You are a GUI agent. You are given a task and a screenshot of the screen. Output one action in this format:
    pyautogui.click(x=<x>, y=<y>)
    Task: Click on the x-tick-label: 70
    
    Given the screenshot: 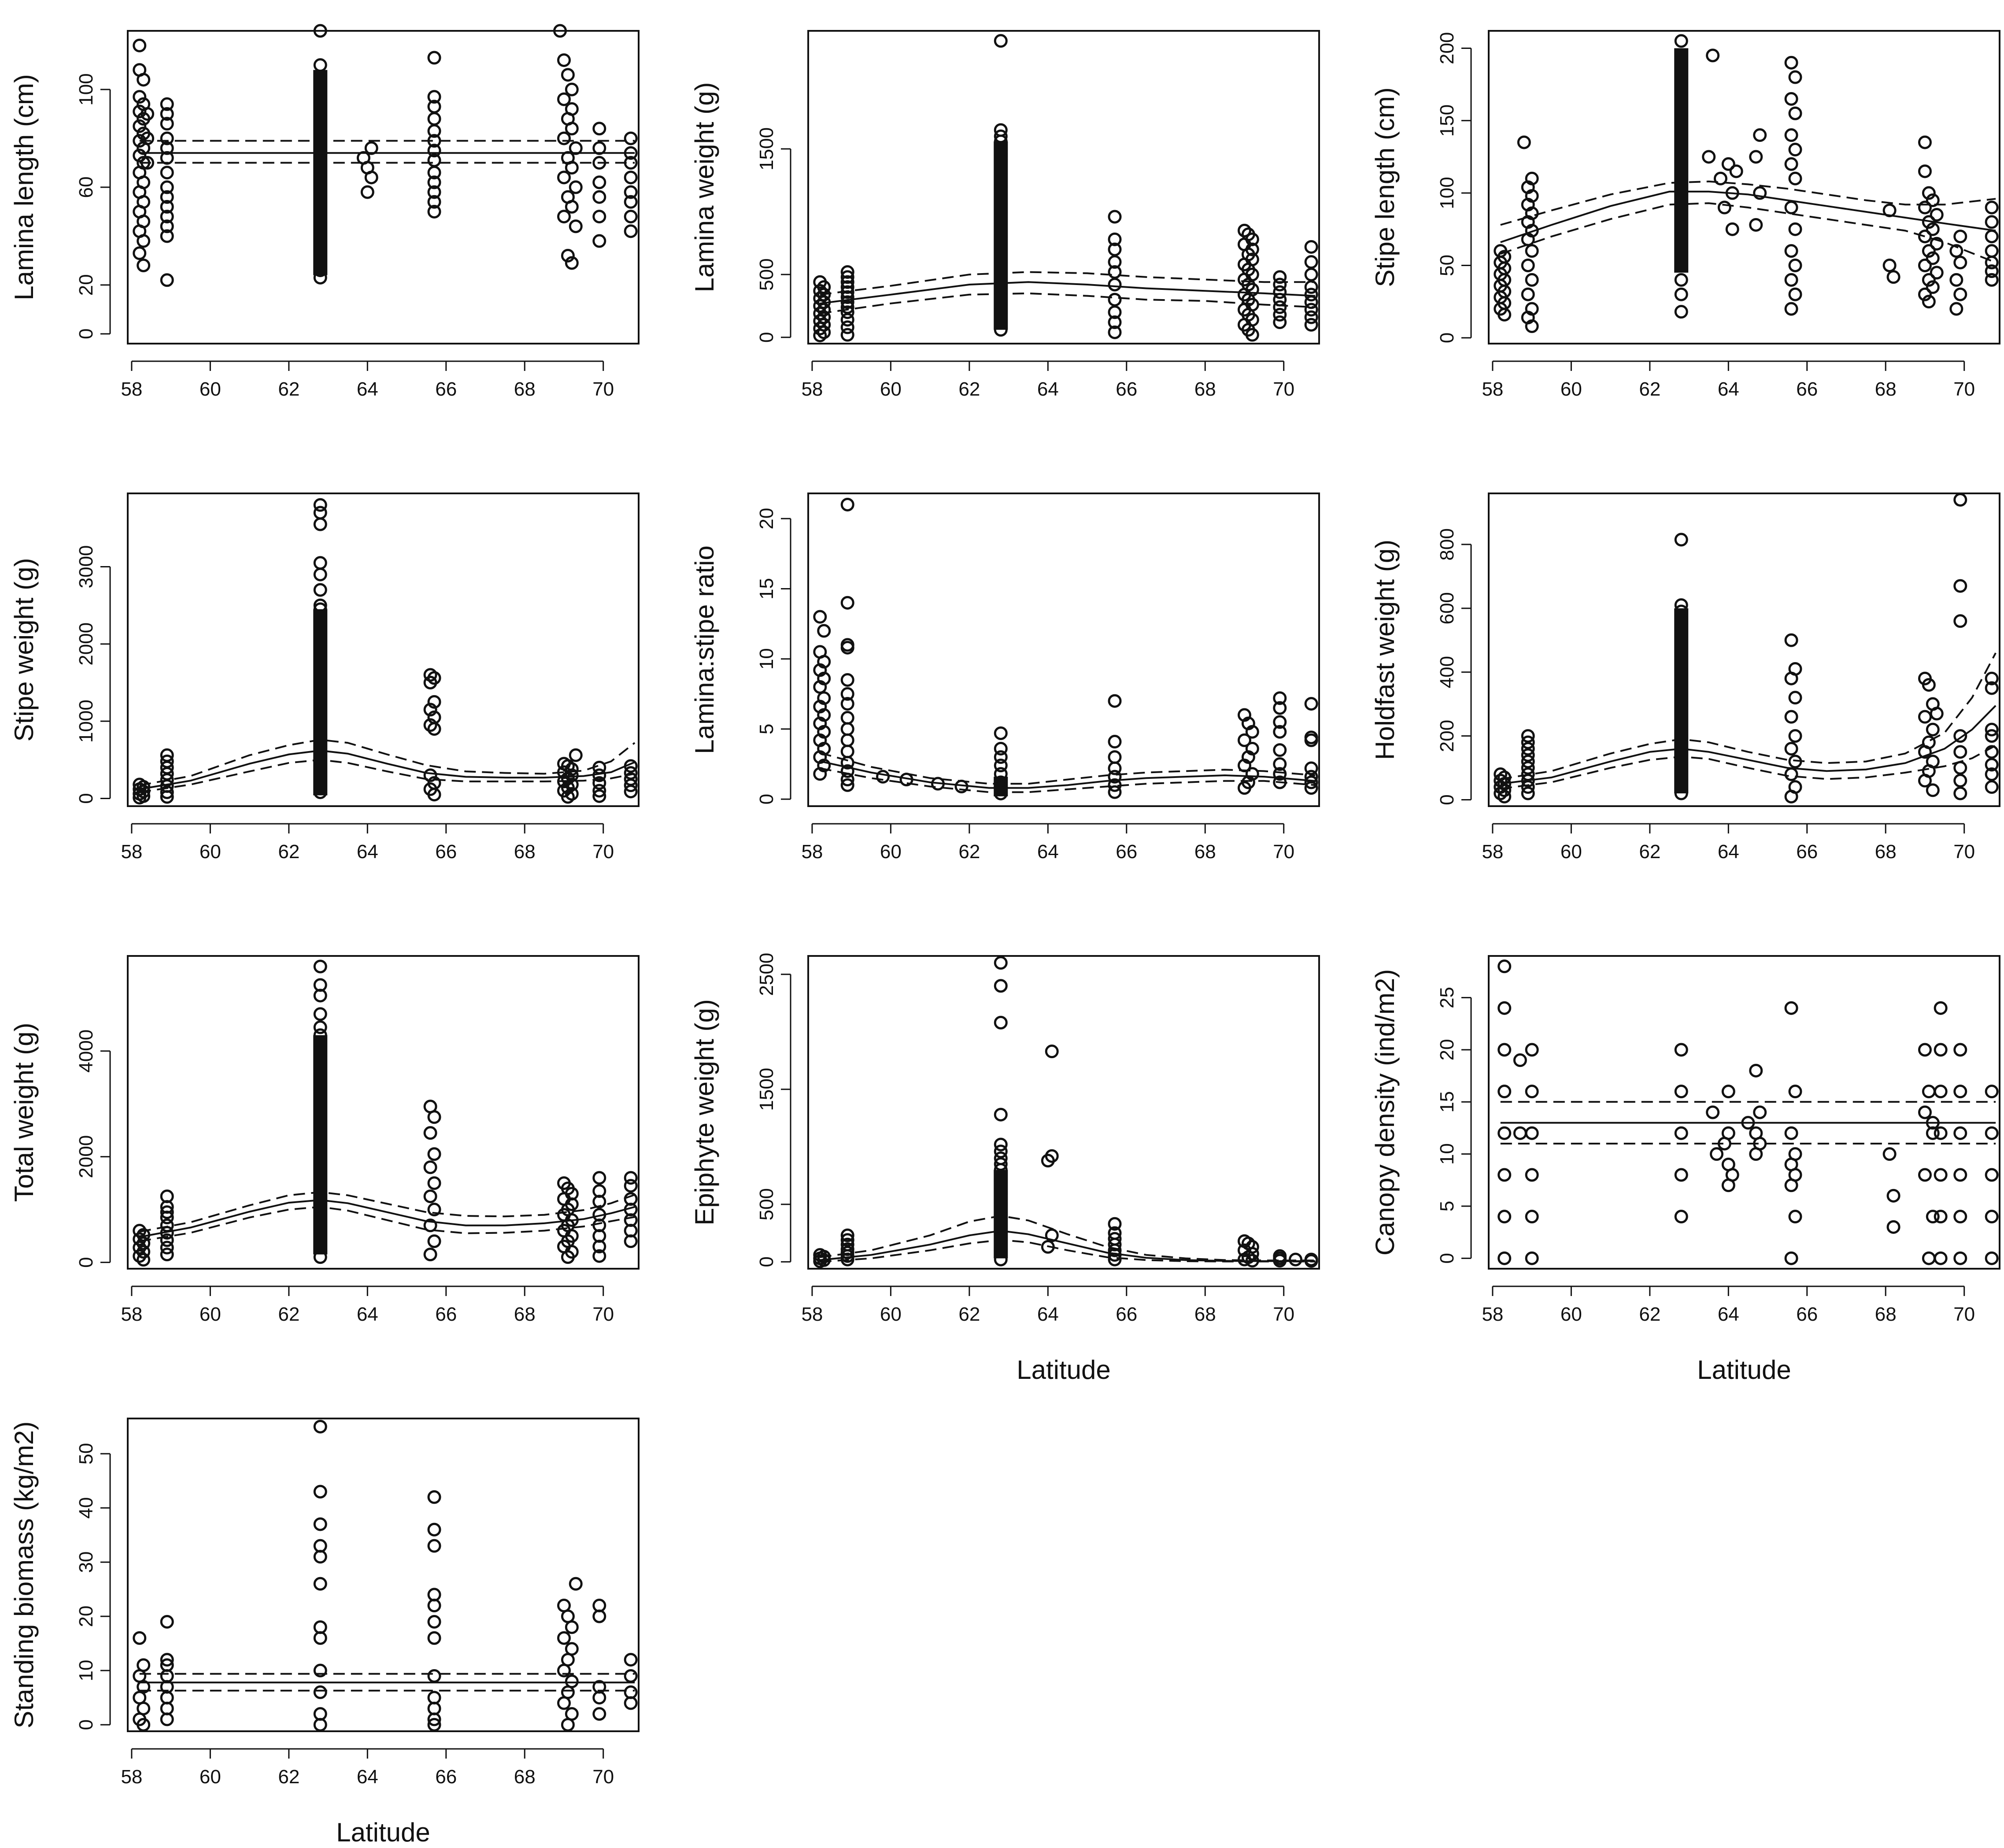 What is the action you would take?
    pyautogui.click(x=1283, y=1314)
    